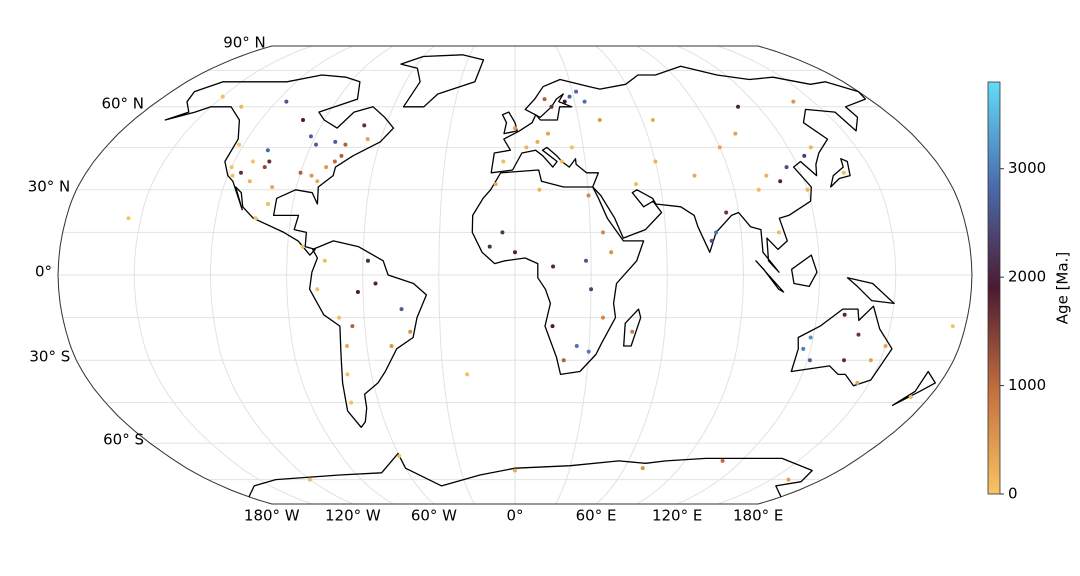 This screenshot has height=576, width=1080. I want to click on colorbar-ramp, so click(994, 288).